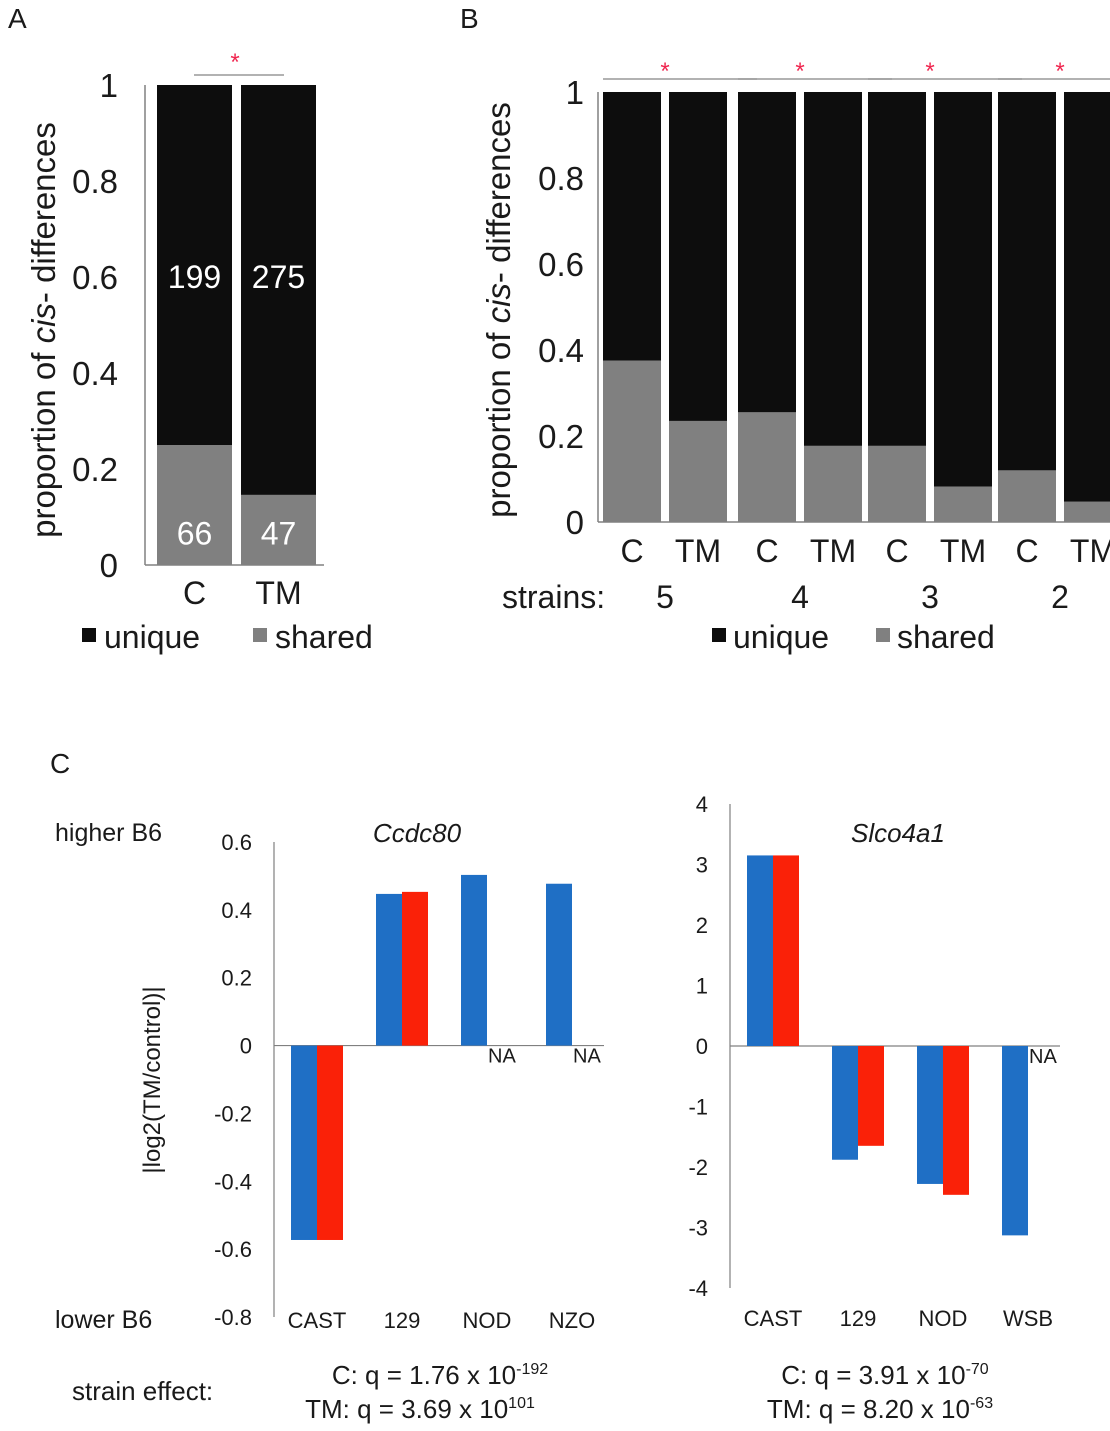  I want to click on panel-c2-y-tick-label: -3, so click(698, 1228).